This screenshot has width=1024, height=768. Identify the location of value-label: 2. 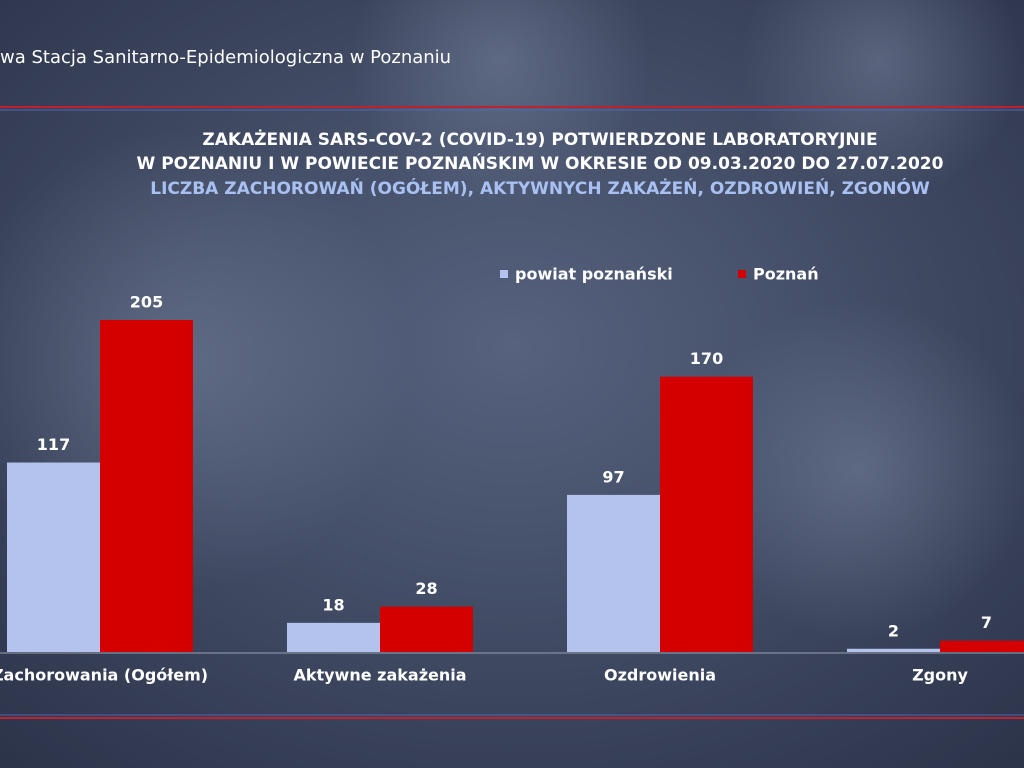
(893, 630).